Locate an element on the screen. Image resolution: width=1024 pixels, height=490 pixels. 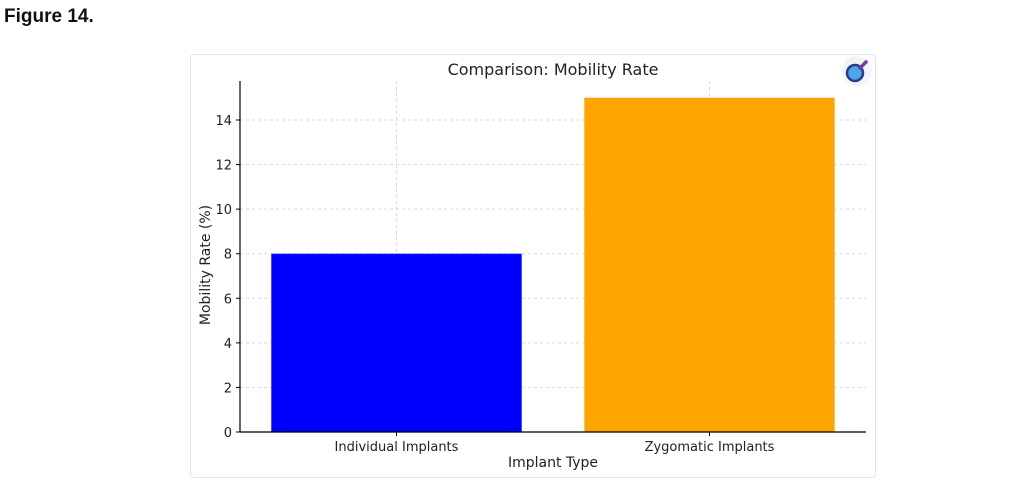
chart-title: Comparison: Mobility Rate is located at coordinates (553, 69).